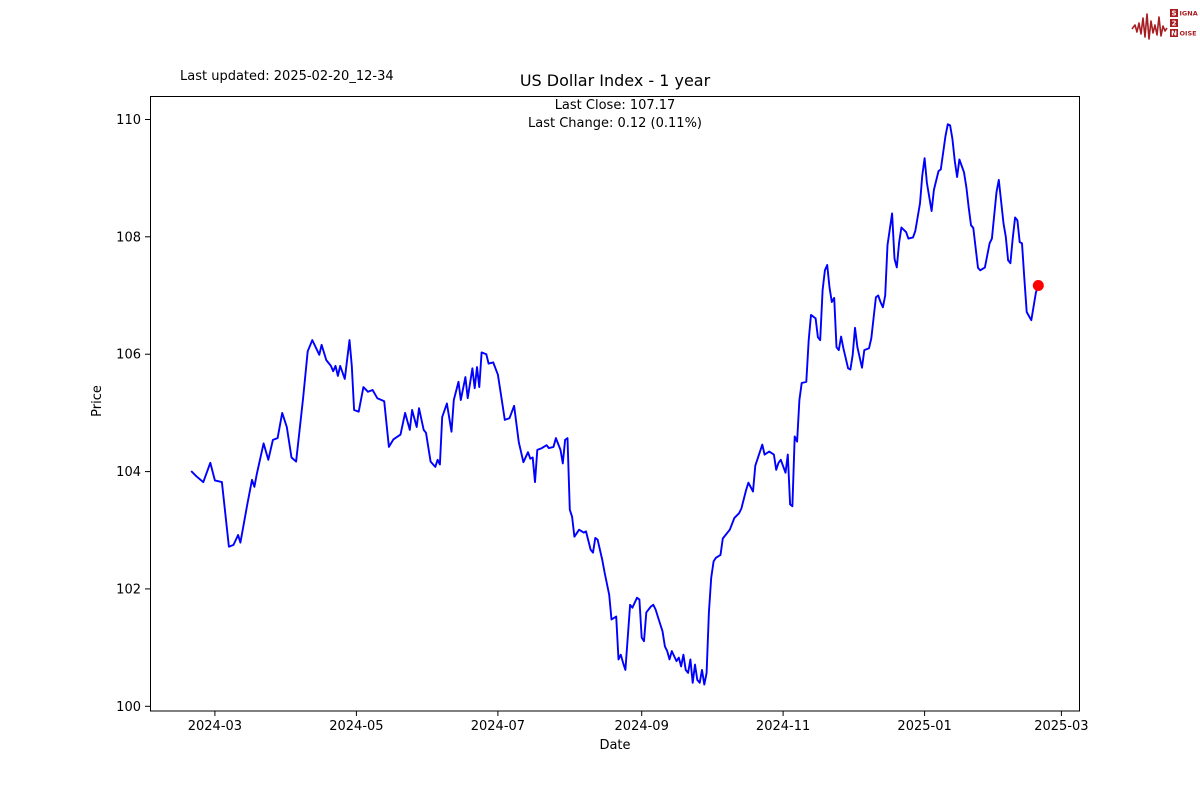 This screenshot has height=800, width=1200. Describe the element at coordinates (128, 707) in the screenshot. I see `y-tick-label: 100` at that location.